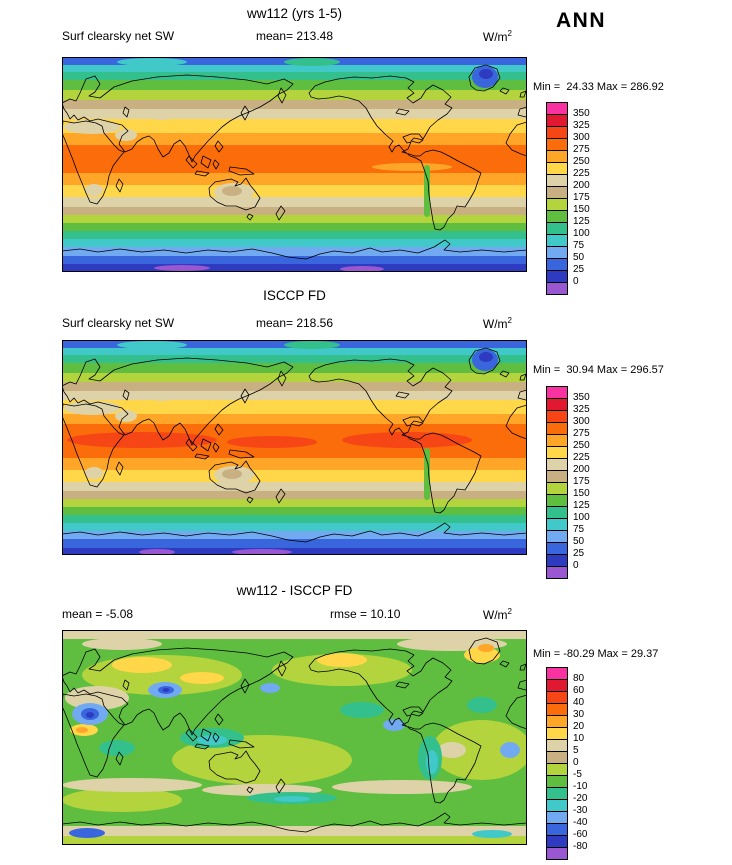 Image resolution: width=732 pixels, height=865 pixels. I want to click on panel3-rmse-value: rmse = 10.10, so click(365, 614).